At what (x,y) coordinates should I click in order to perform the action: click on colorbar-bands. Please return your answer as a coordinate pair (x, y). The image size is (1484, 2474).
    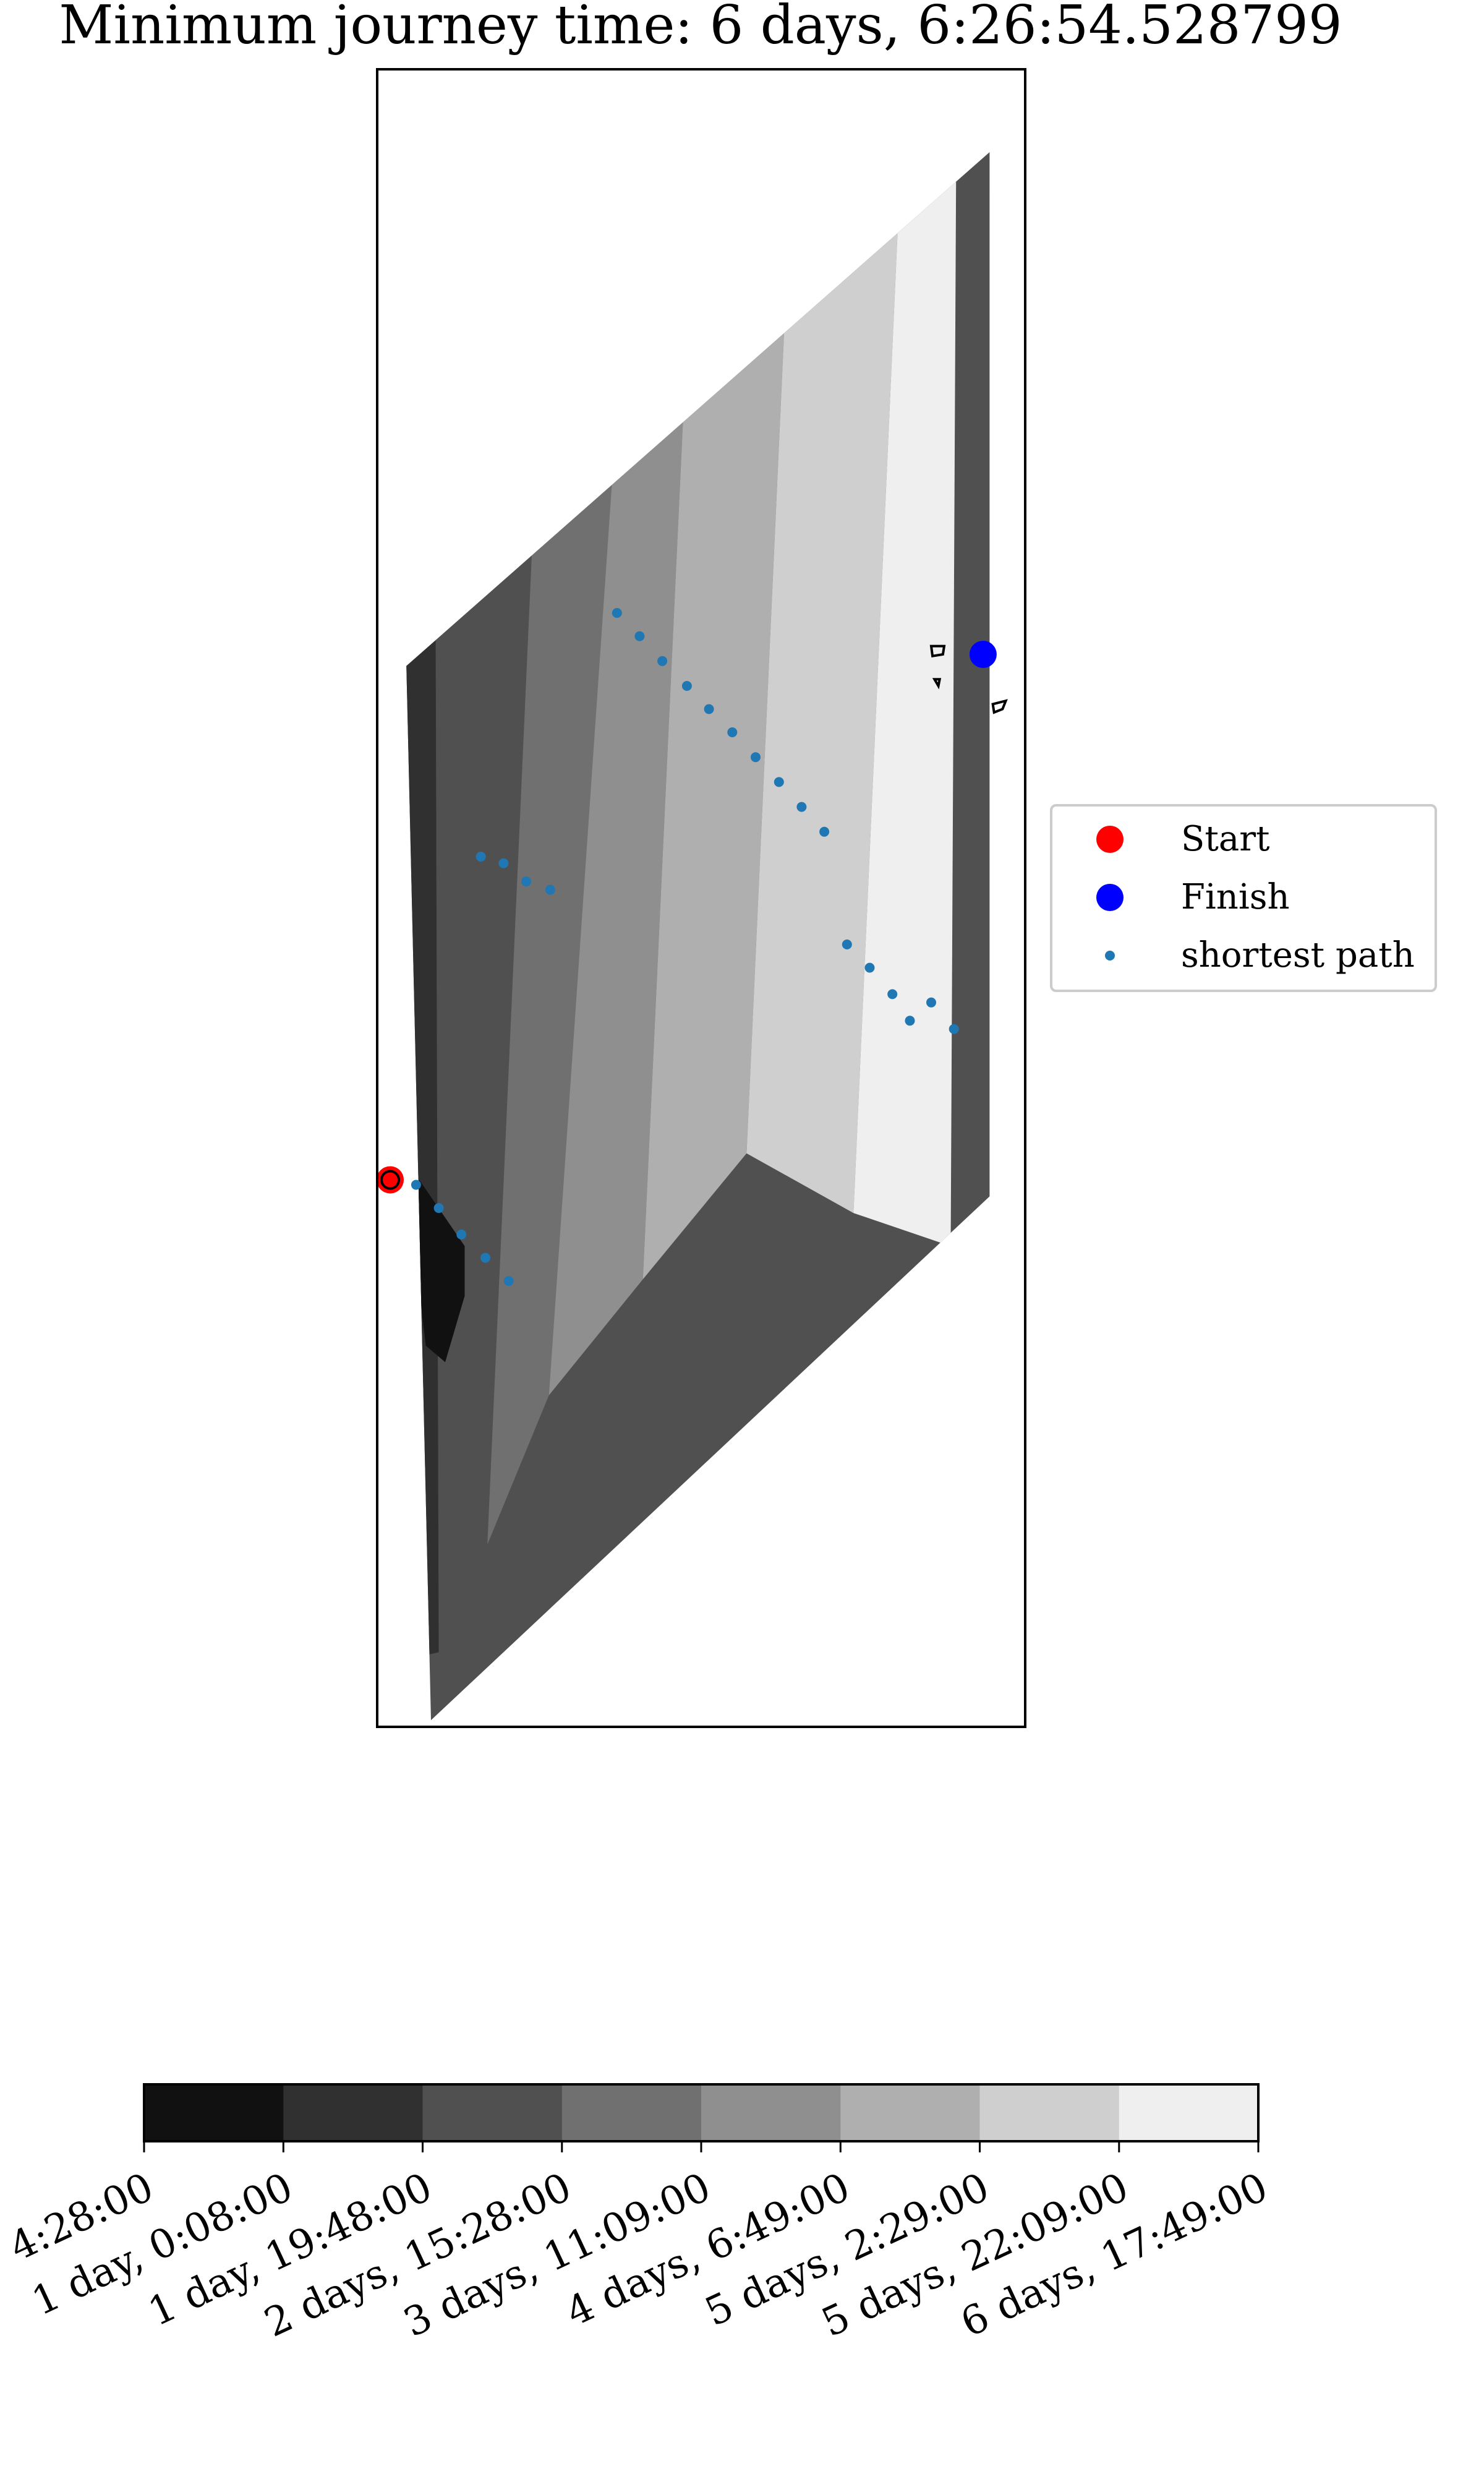
    Looking at the image, I should click on (701, 2112).